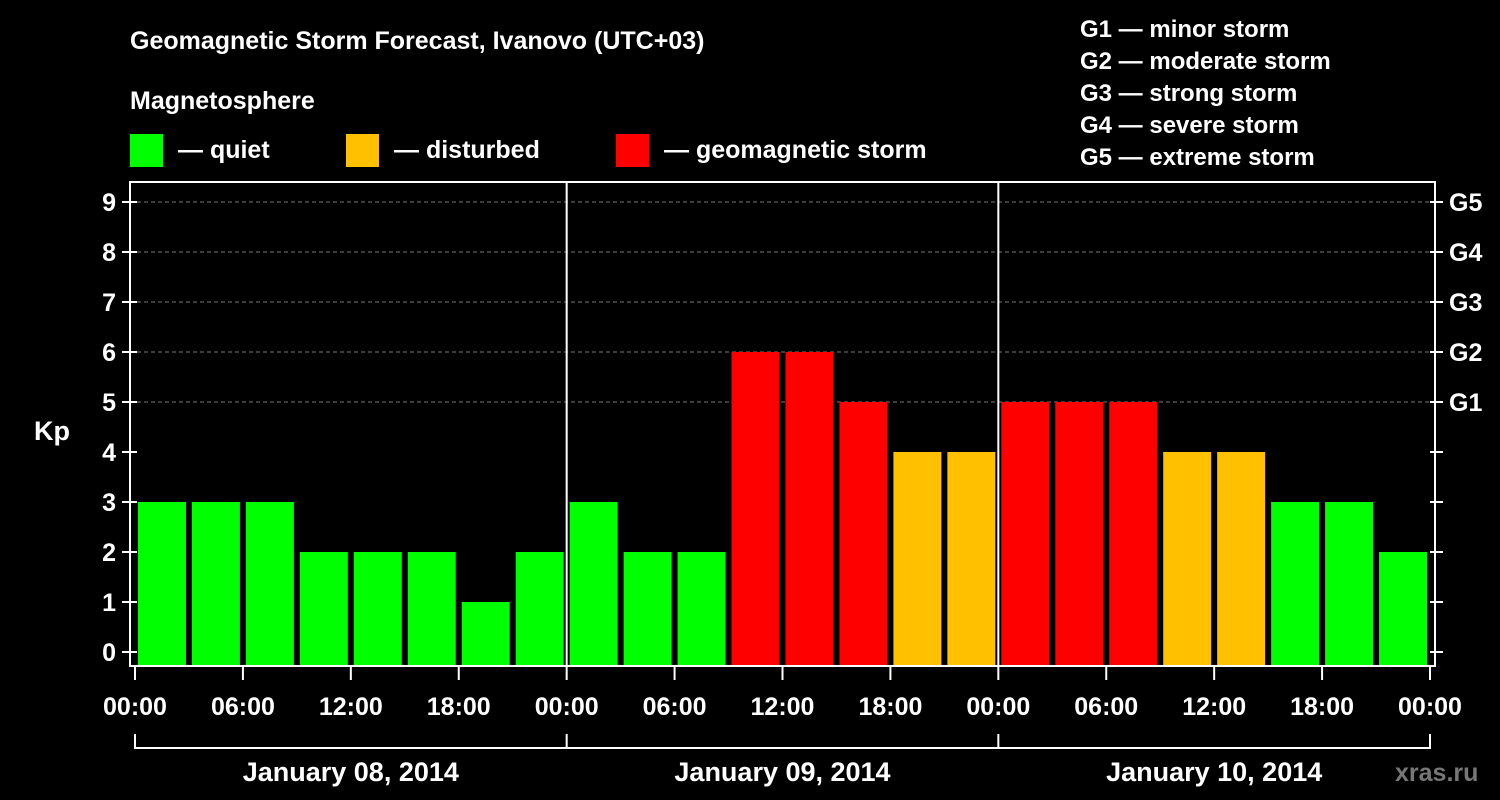  Describe the element at coordinates (1184, 29) in the screenshot. I see `storm-scale-g1: G1 — minor storm` at that location.